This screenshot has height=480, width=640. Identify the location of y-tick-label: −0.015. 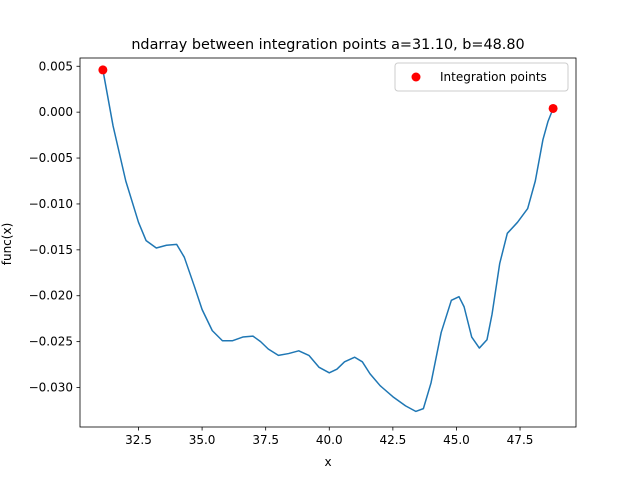
(51, 250).